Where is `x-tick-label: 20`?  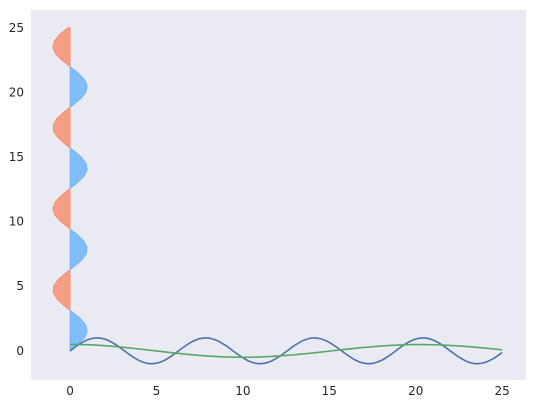
x-tick-label: 20 is located at coordinates (415, 391).